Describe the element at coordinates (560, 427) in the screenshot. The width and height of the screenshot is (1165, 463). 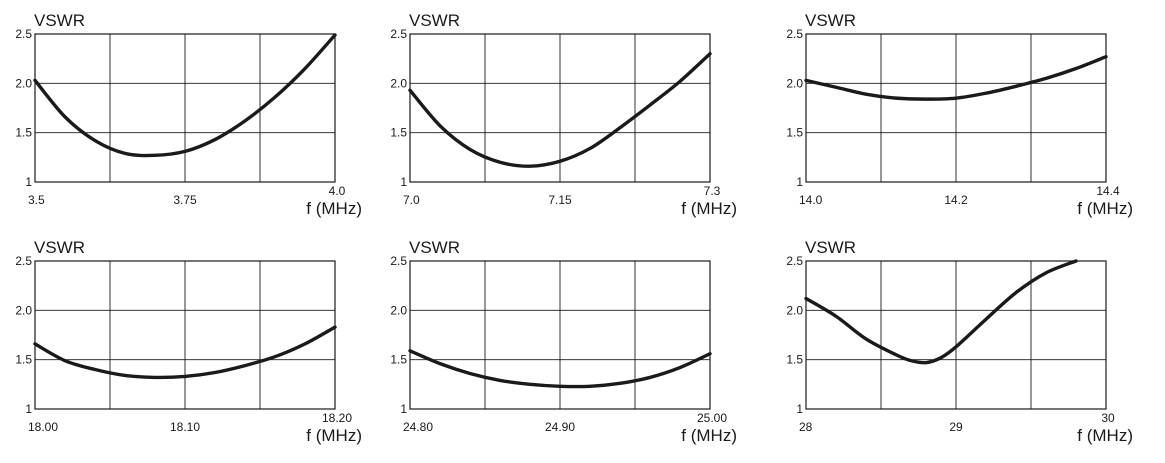
I see `x-tick-label: 24.90` at that location.